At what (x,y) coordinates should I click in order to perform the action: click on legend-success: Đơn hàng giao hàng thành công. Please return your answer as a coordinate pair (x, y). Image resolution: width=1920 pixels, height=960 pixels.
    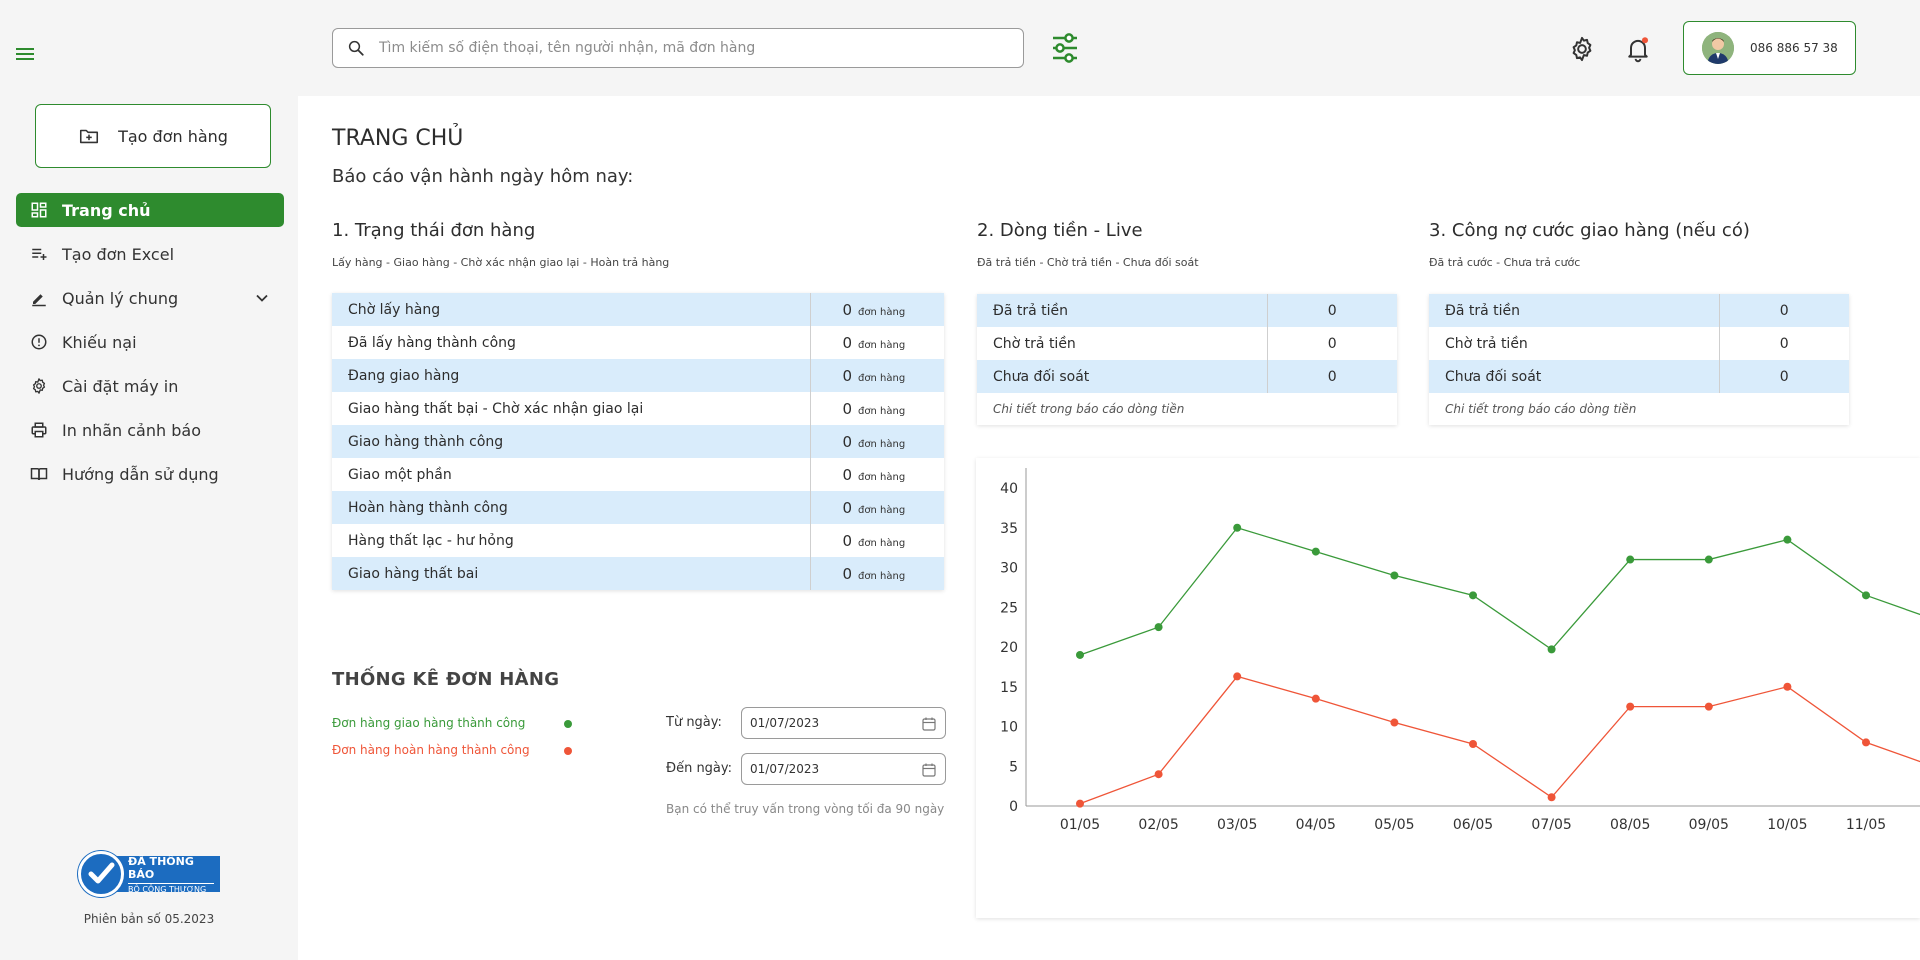
    Looking at the image, I should click on (428, 723).